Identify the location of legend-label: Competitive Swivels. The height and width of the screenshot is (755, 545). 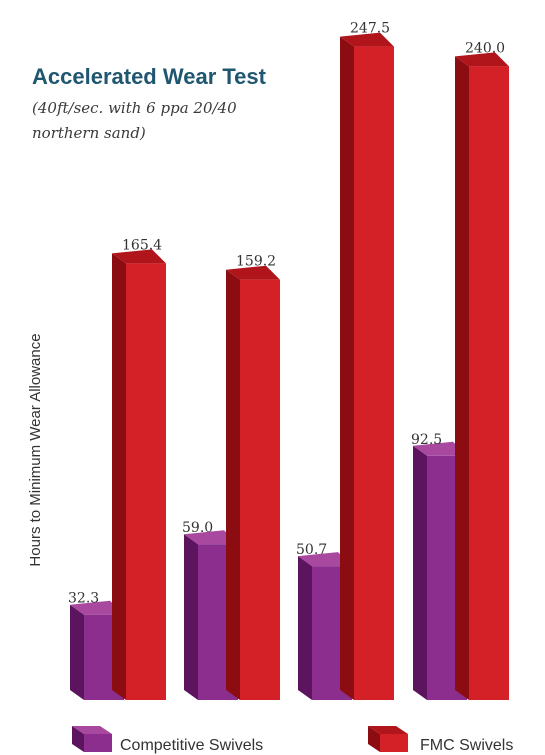
(191, 745).